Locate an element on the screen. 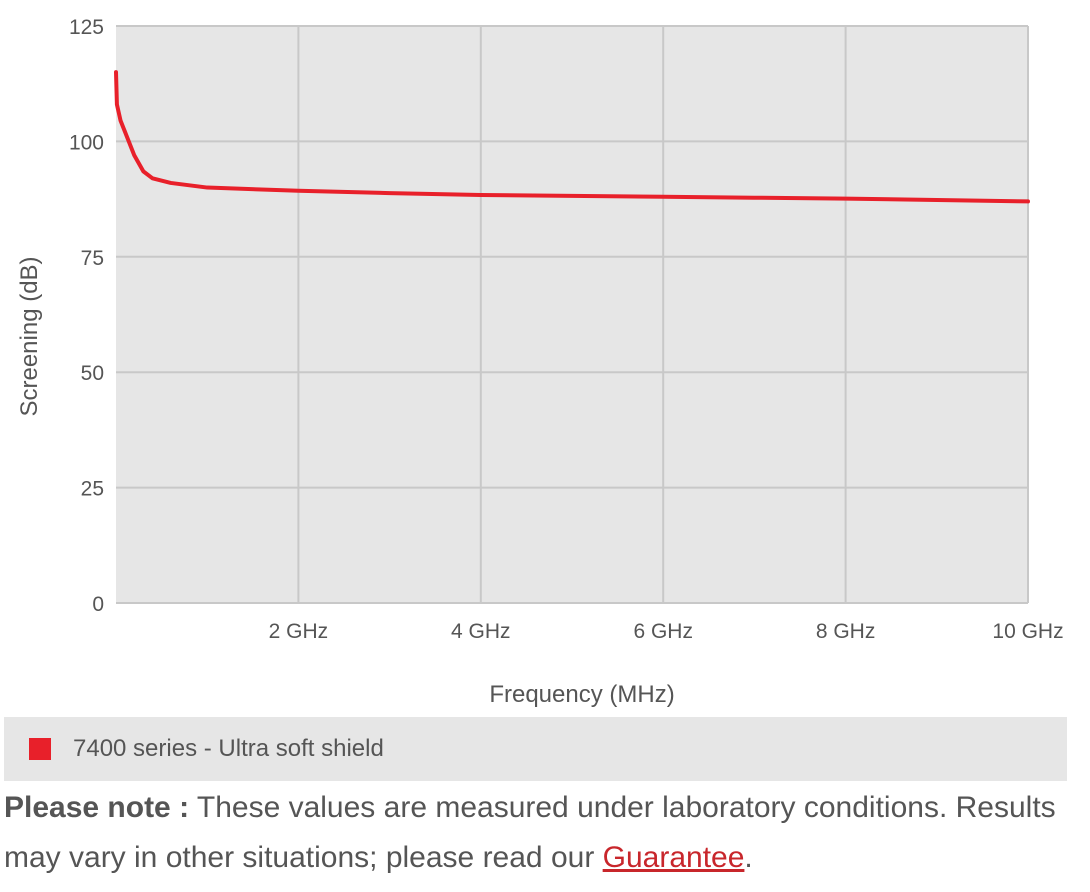 This screenshot has height=892, width=1090. x-axis-title: Frequency (MHz) is located at coordinates (581, 694).